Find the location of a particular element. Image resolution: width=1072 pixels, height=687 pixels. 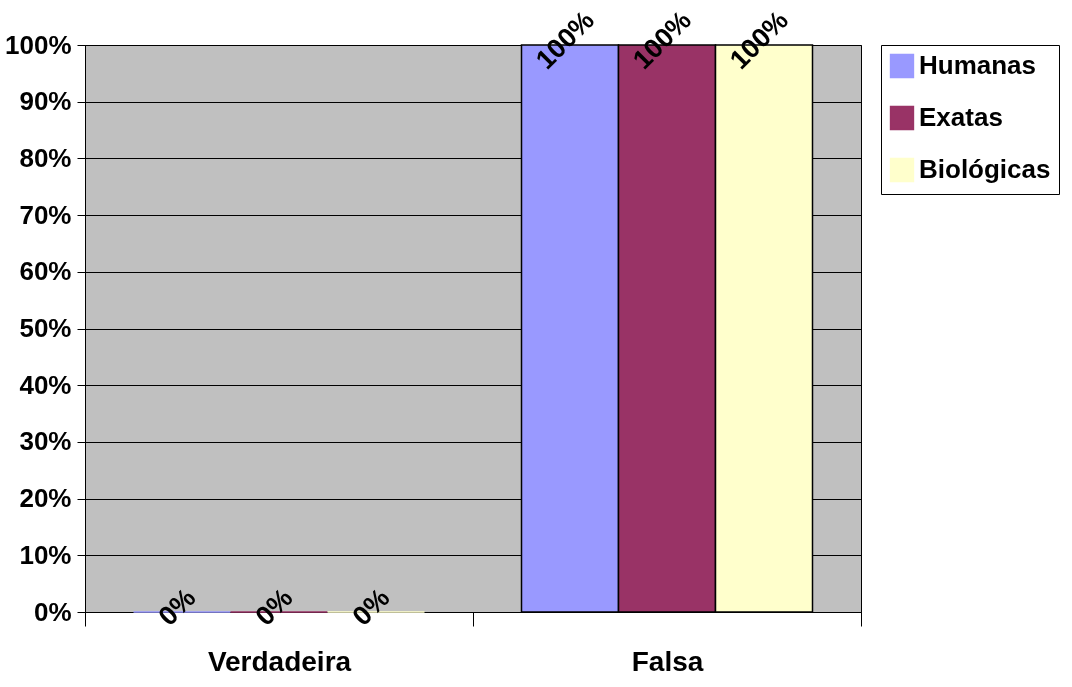

y-tick-label: 10% is located at coordinates (45, 554).